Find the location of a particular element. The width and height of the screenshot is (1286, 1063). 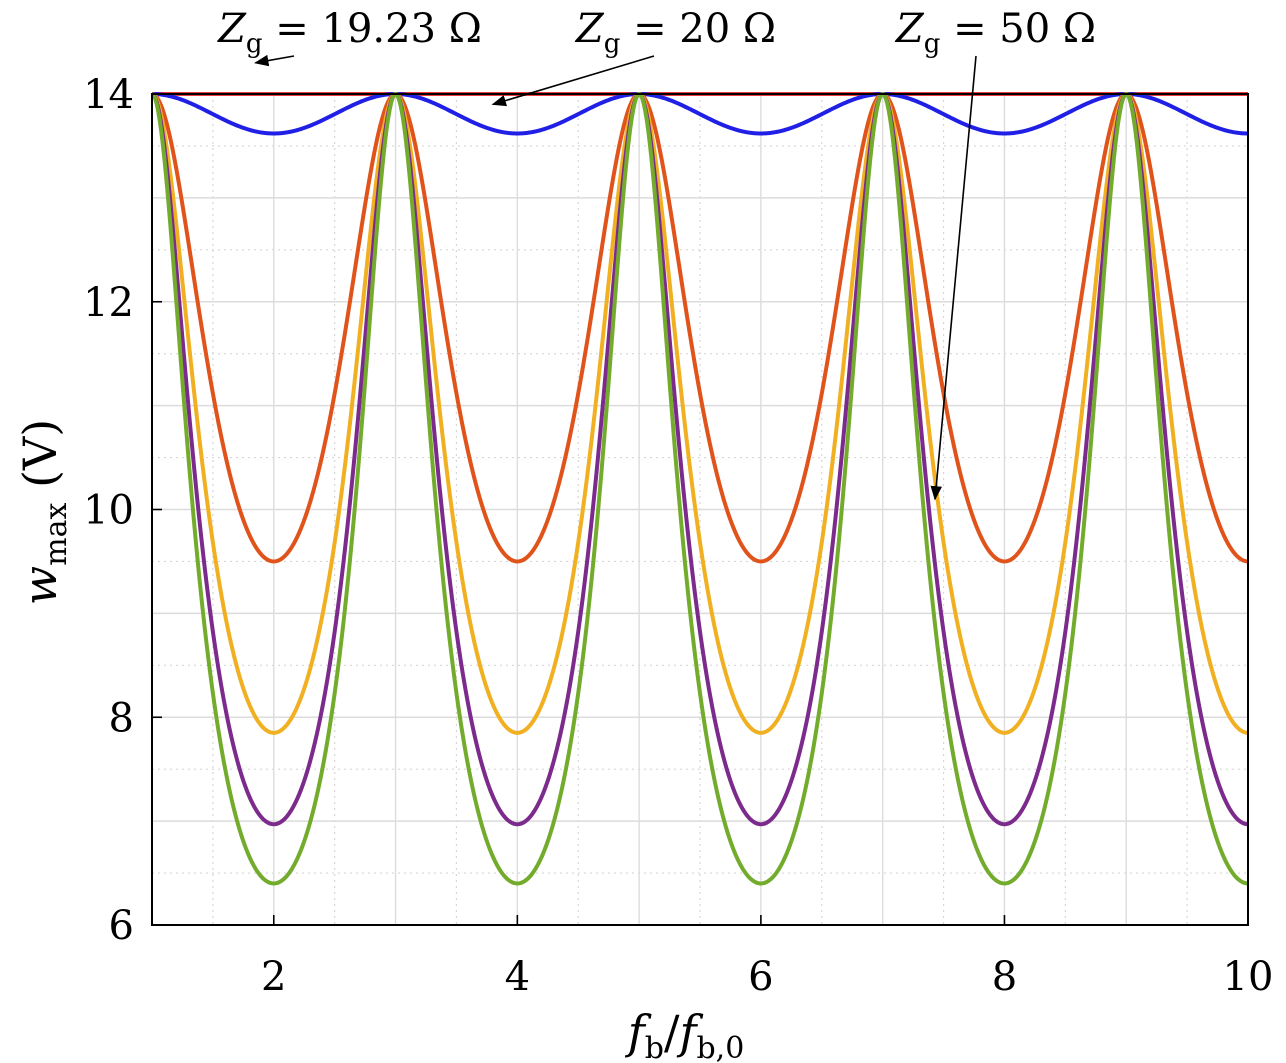

y-tick-label: 6 is located at coordinates (121, 926).